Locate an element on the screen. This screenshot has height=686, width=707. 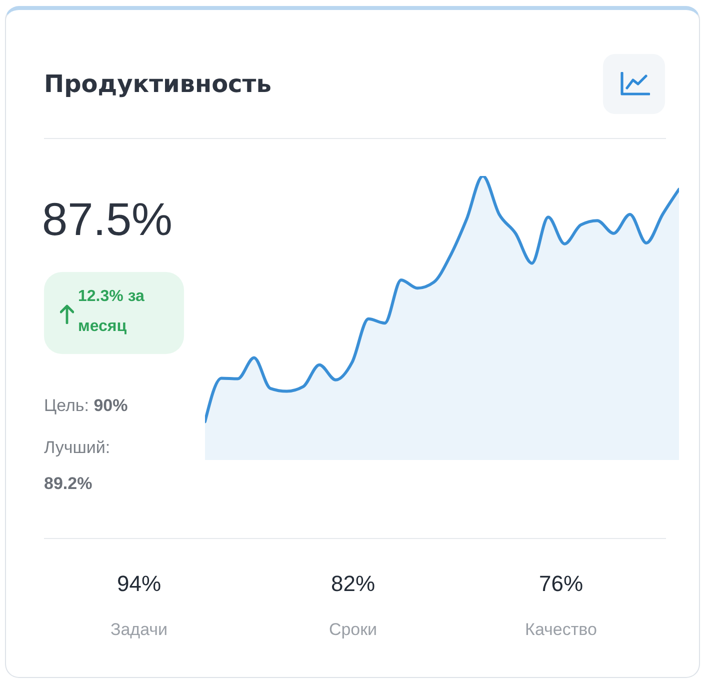
text: 82% is located at coordinates (353, 584).